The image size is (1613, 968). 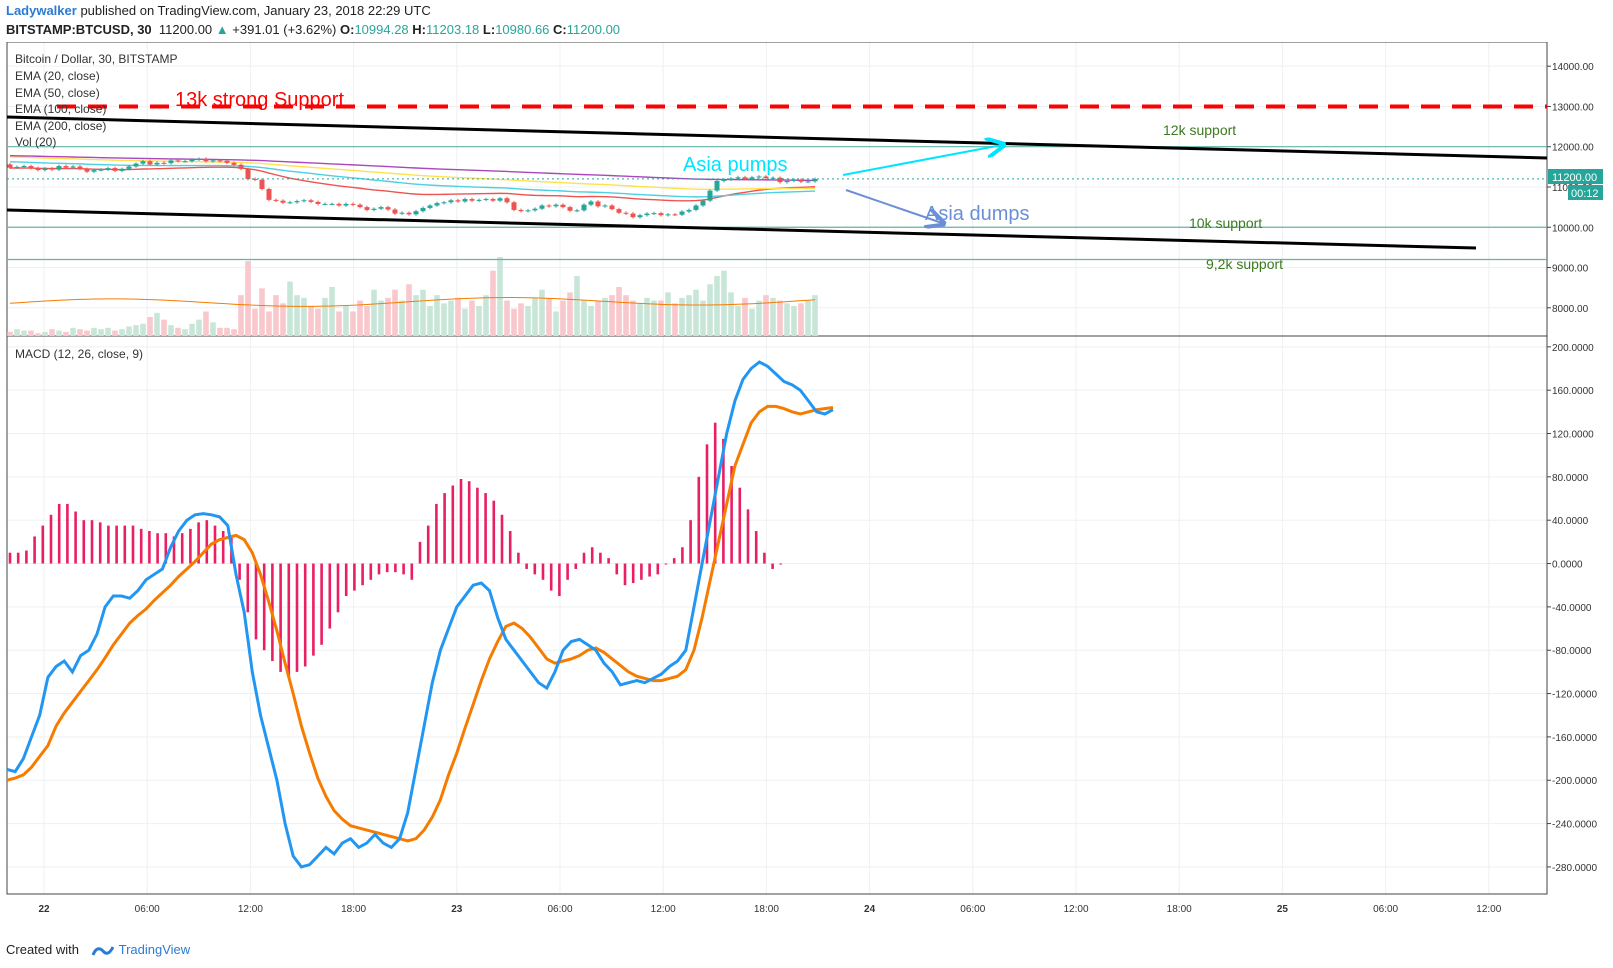 I want to click on symbol-title: Bitcoin / Dollar, 30, BITSTAMP, so click(x=96, y=59).